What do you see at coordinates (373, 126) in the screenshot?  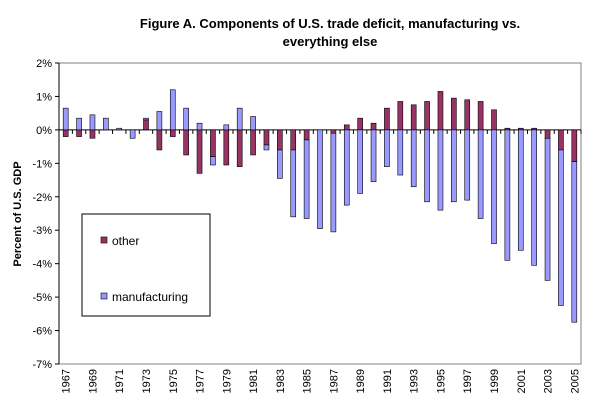 I see `bar-other-1990` at bounding box center [373, 126].